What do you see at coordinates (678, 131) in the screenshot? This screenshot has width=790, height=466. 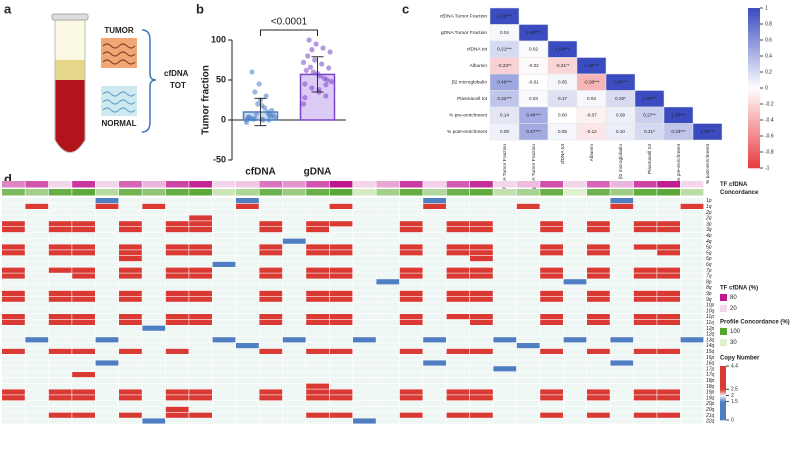 I see `cell-label: 0.33***` at bounding box center [678, 131].